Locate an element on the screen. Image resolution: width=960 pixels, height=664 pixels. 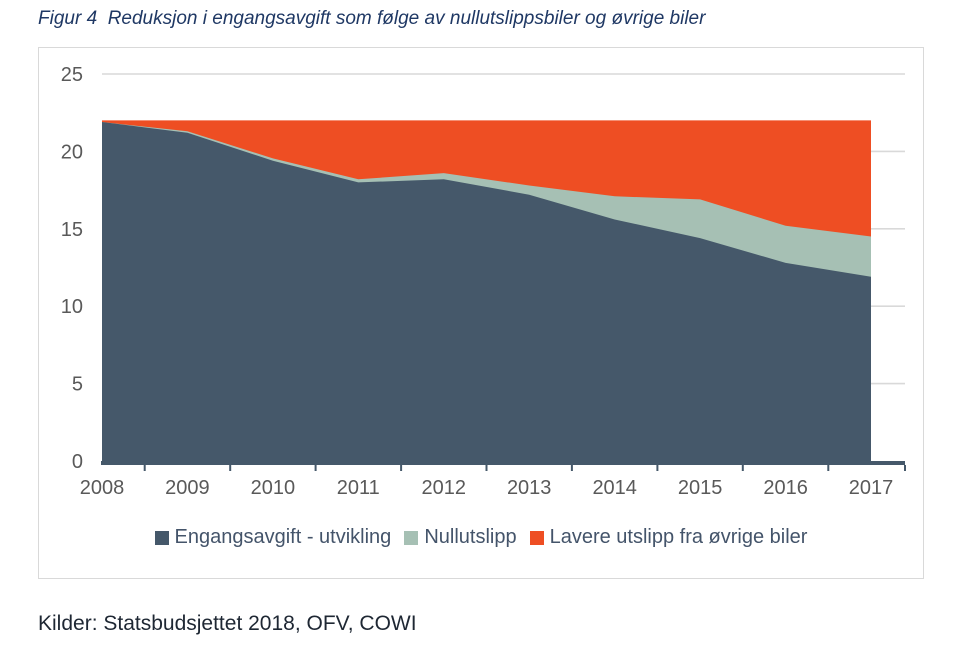
legend-item-lavere-utslipp: Lavere utslipp fra øvrige biler is located at coordinates (668, 537).